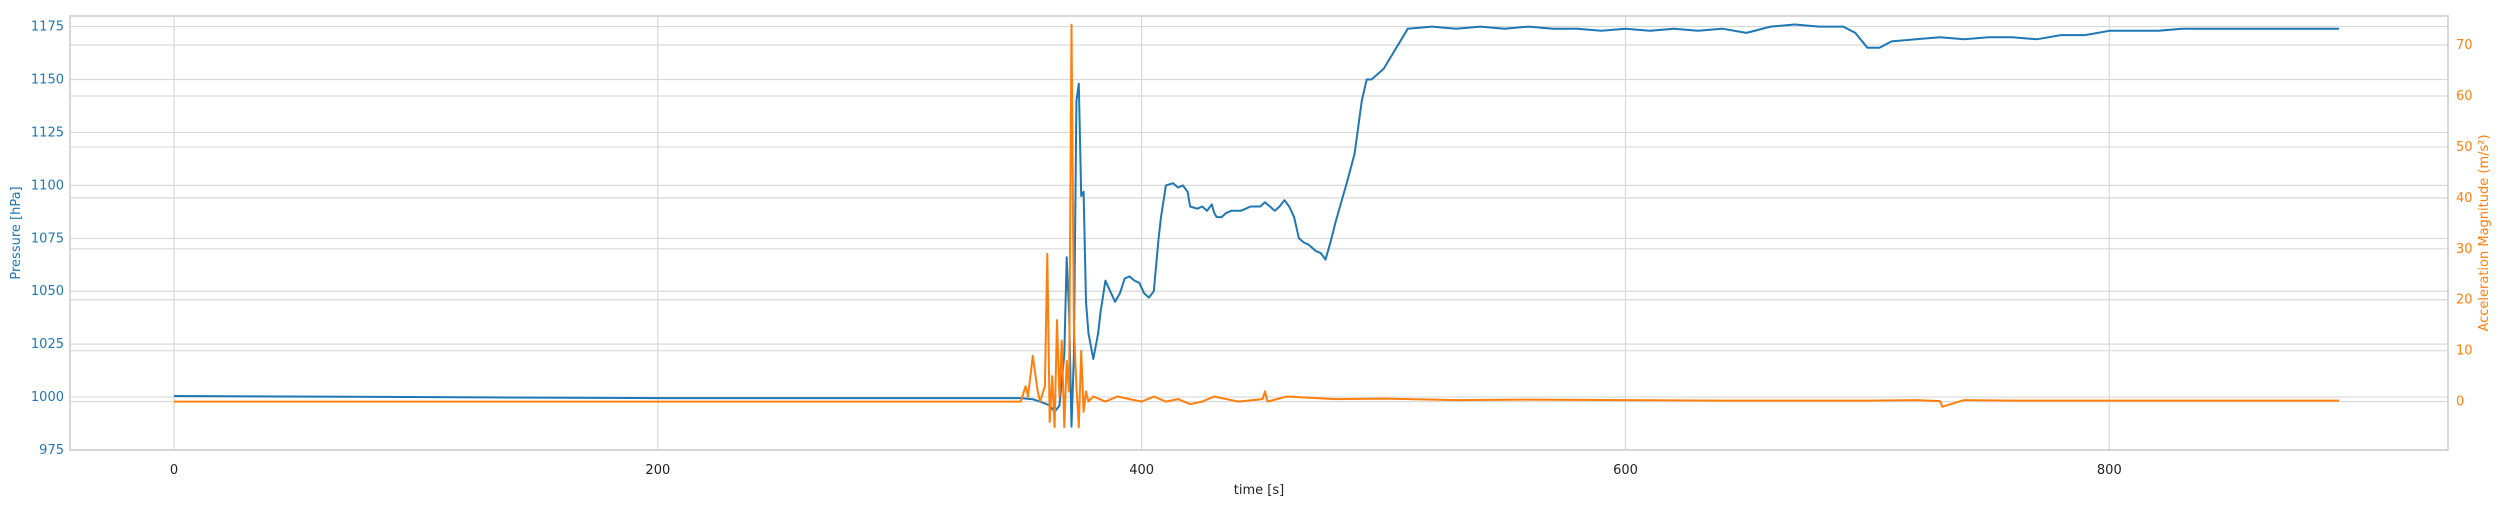 This screenshot has width=2500, height=505. What do you see at coordinates (1625, 470) in the screenshot?
I see `x-tick-label: 600` at bounding box center [1625, 470].